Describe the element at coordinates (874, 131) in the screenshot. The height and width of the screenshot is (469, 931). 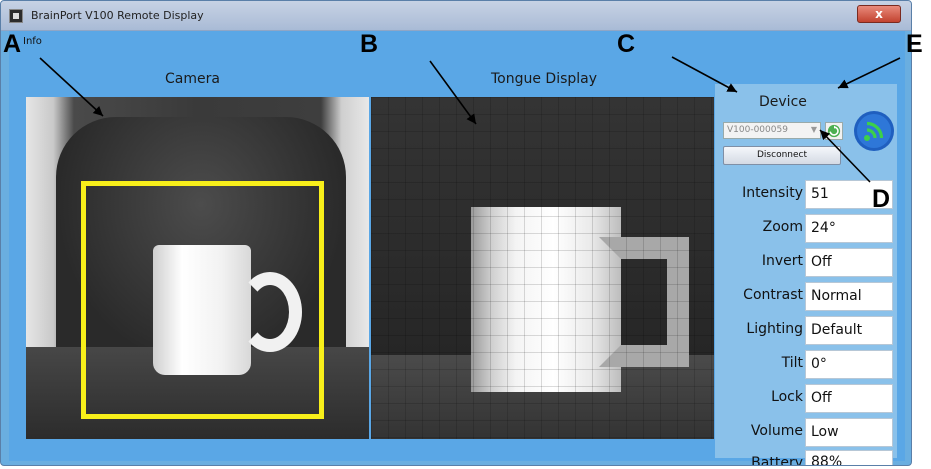
I see `wireless-status-icon` at that location.